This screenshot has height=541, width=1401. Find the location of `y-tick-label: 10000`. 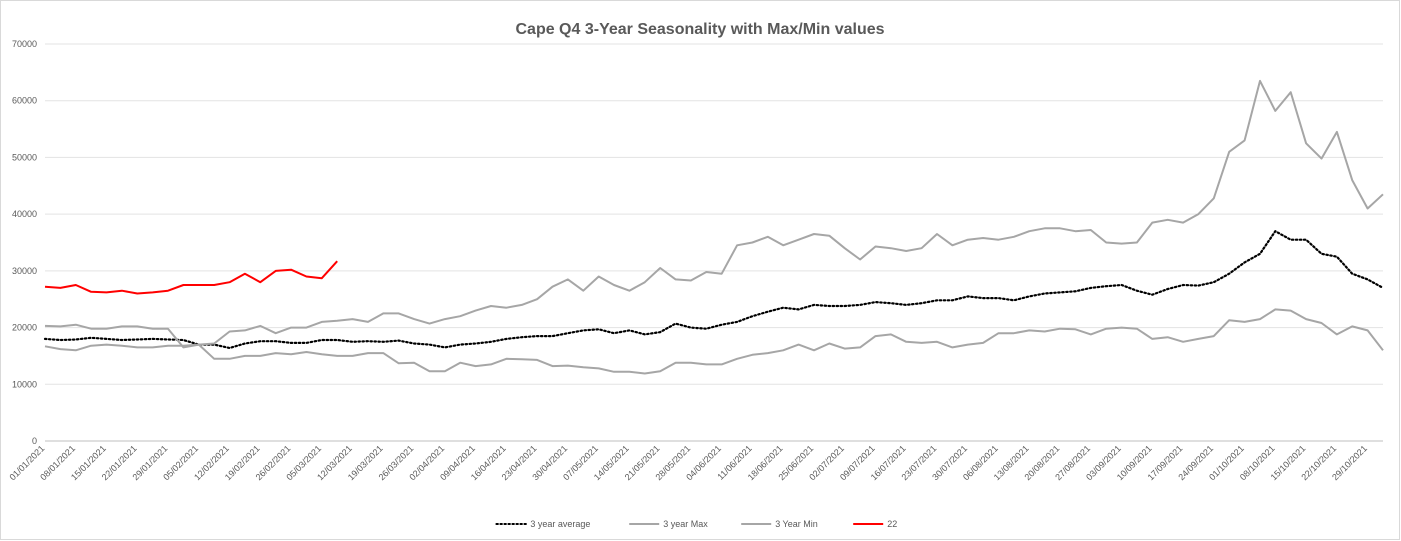

y-tick-label: 10000 is located at coordinates (24, 384).